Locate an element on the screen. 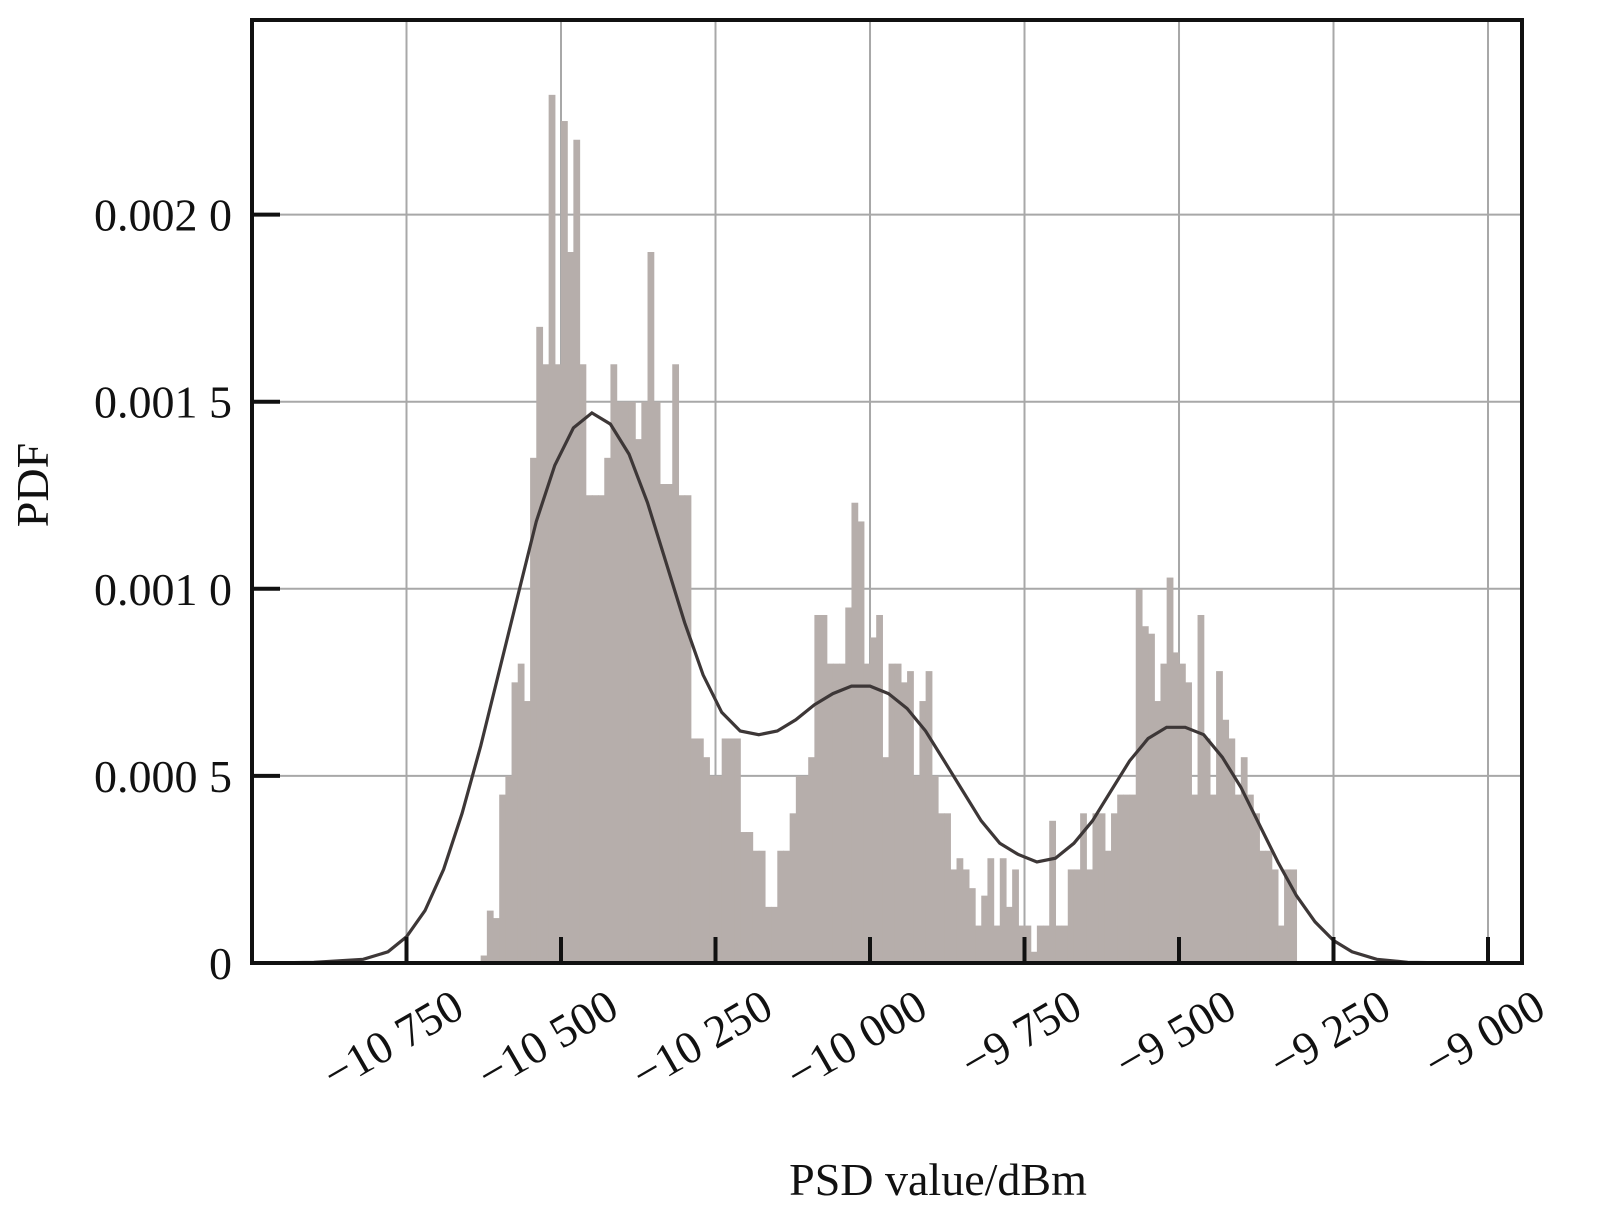 This screenshot has width=1614, height=1207. y-tick-label: 0.001 5 is located at coordinates (163, 402).